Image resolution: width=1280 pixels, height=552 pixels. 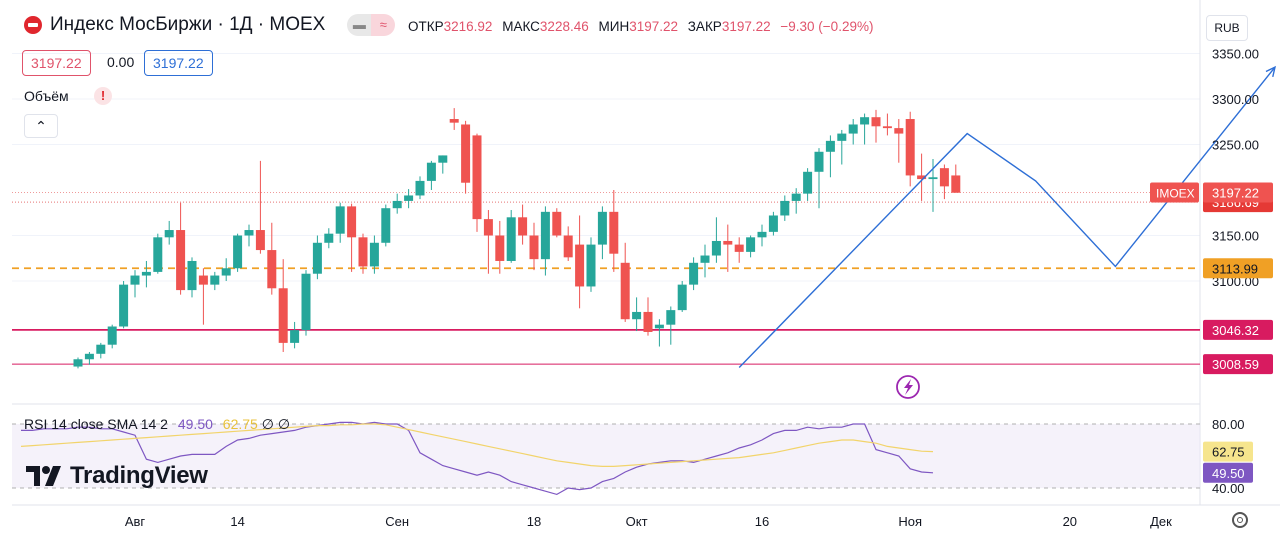 What do you see at coordinates (359, 25) in the screenshot?
I see `minus-icon: ▬` at bounding box center [359, 25].